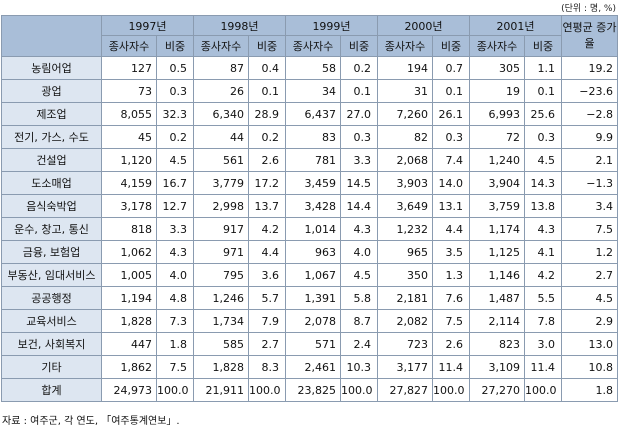  What do you see at coordinates (497, 160) in the screenshot?
I see `cell: 1,240` at bounding box center [497, 160].